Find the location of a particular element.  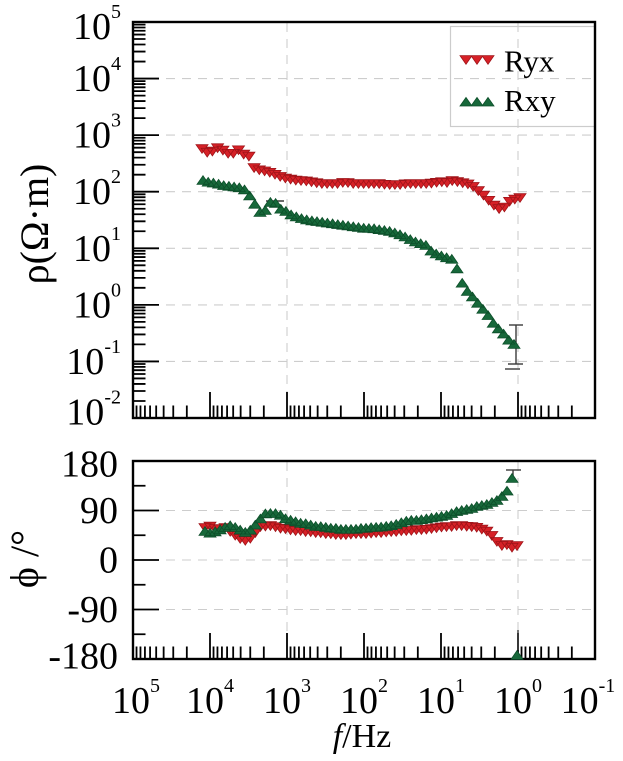

svg-text: f/Hz is located at coordinates (362, 736).